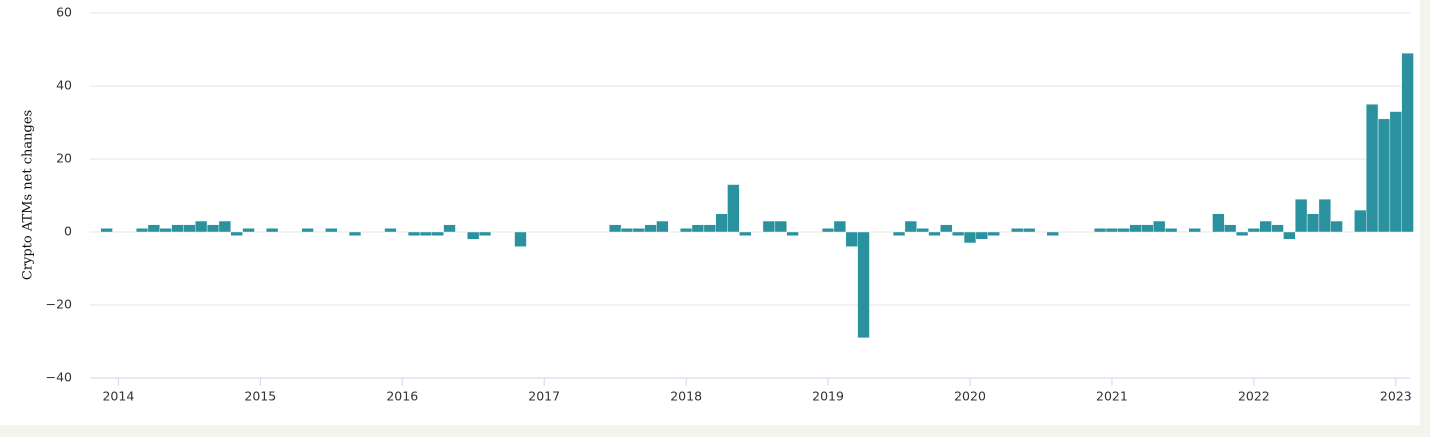 The image size is (1430, 437). Describe the element at coordinates (28, 195) in the screenshot. I see `y-axis-label: Crypto ATMs net changes` at that location.